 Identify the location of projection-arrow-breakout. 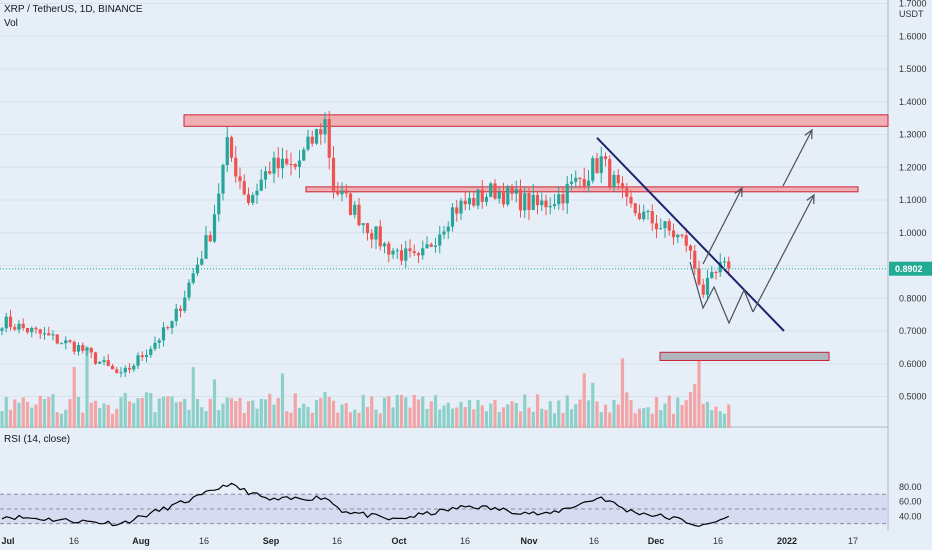
(722, 226).